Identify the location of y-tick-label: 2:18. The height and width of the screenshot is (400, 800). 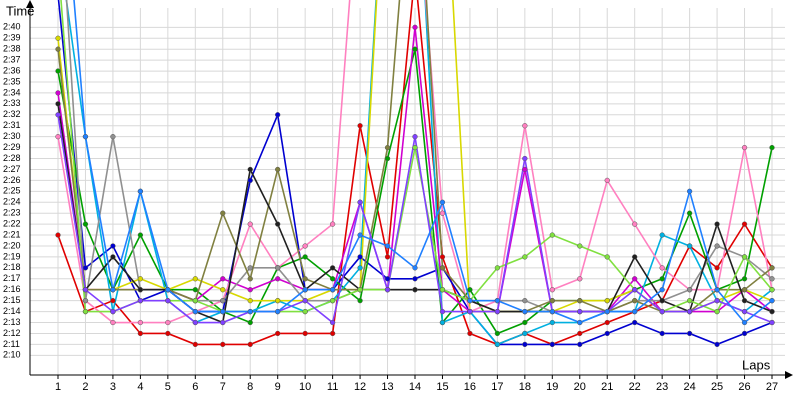
(12, 267).